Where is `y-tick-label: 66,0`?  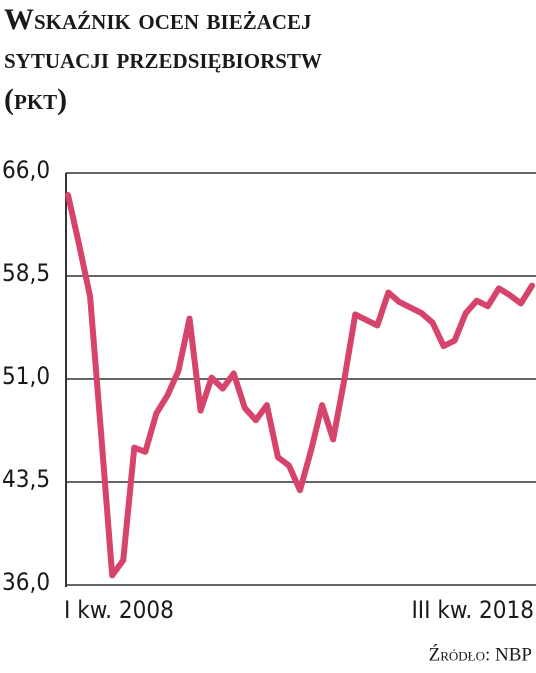
y-tick-label: 66,0 is located at coordinates (26, 170).